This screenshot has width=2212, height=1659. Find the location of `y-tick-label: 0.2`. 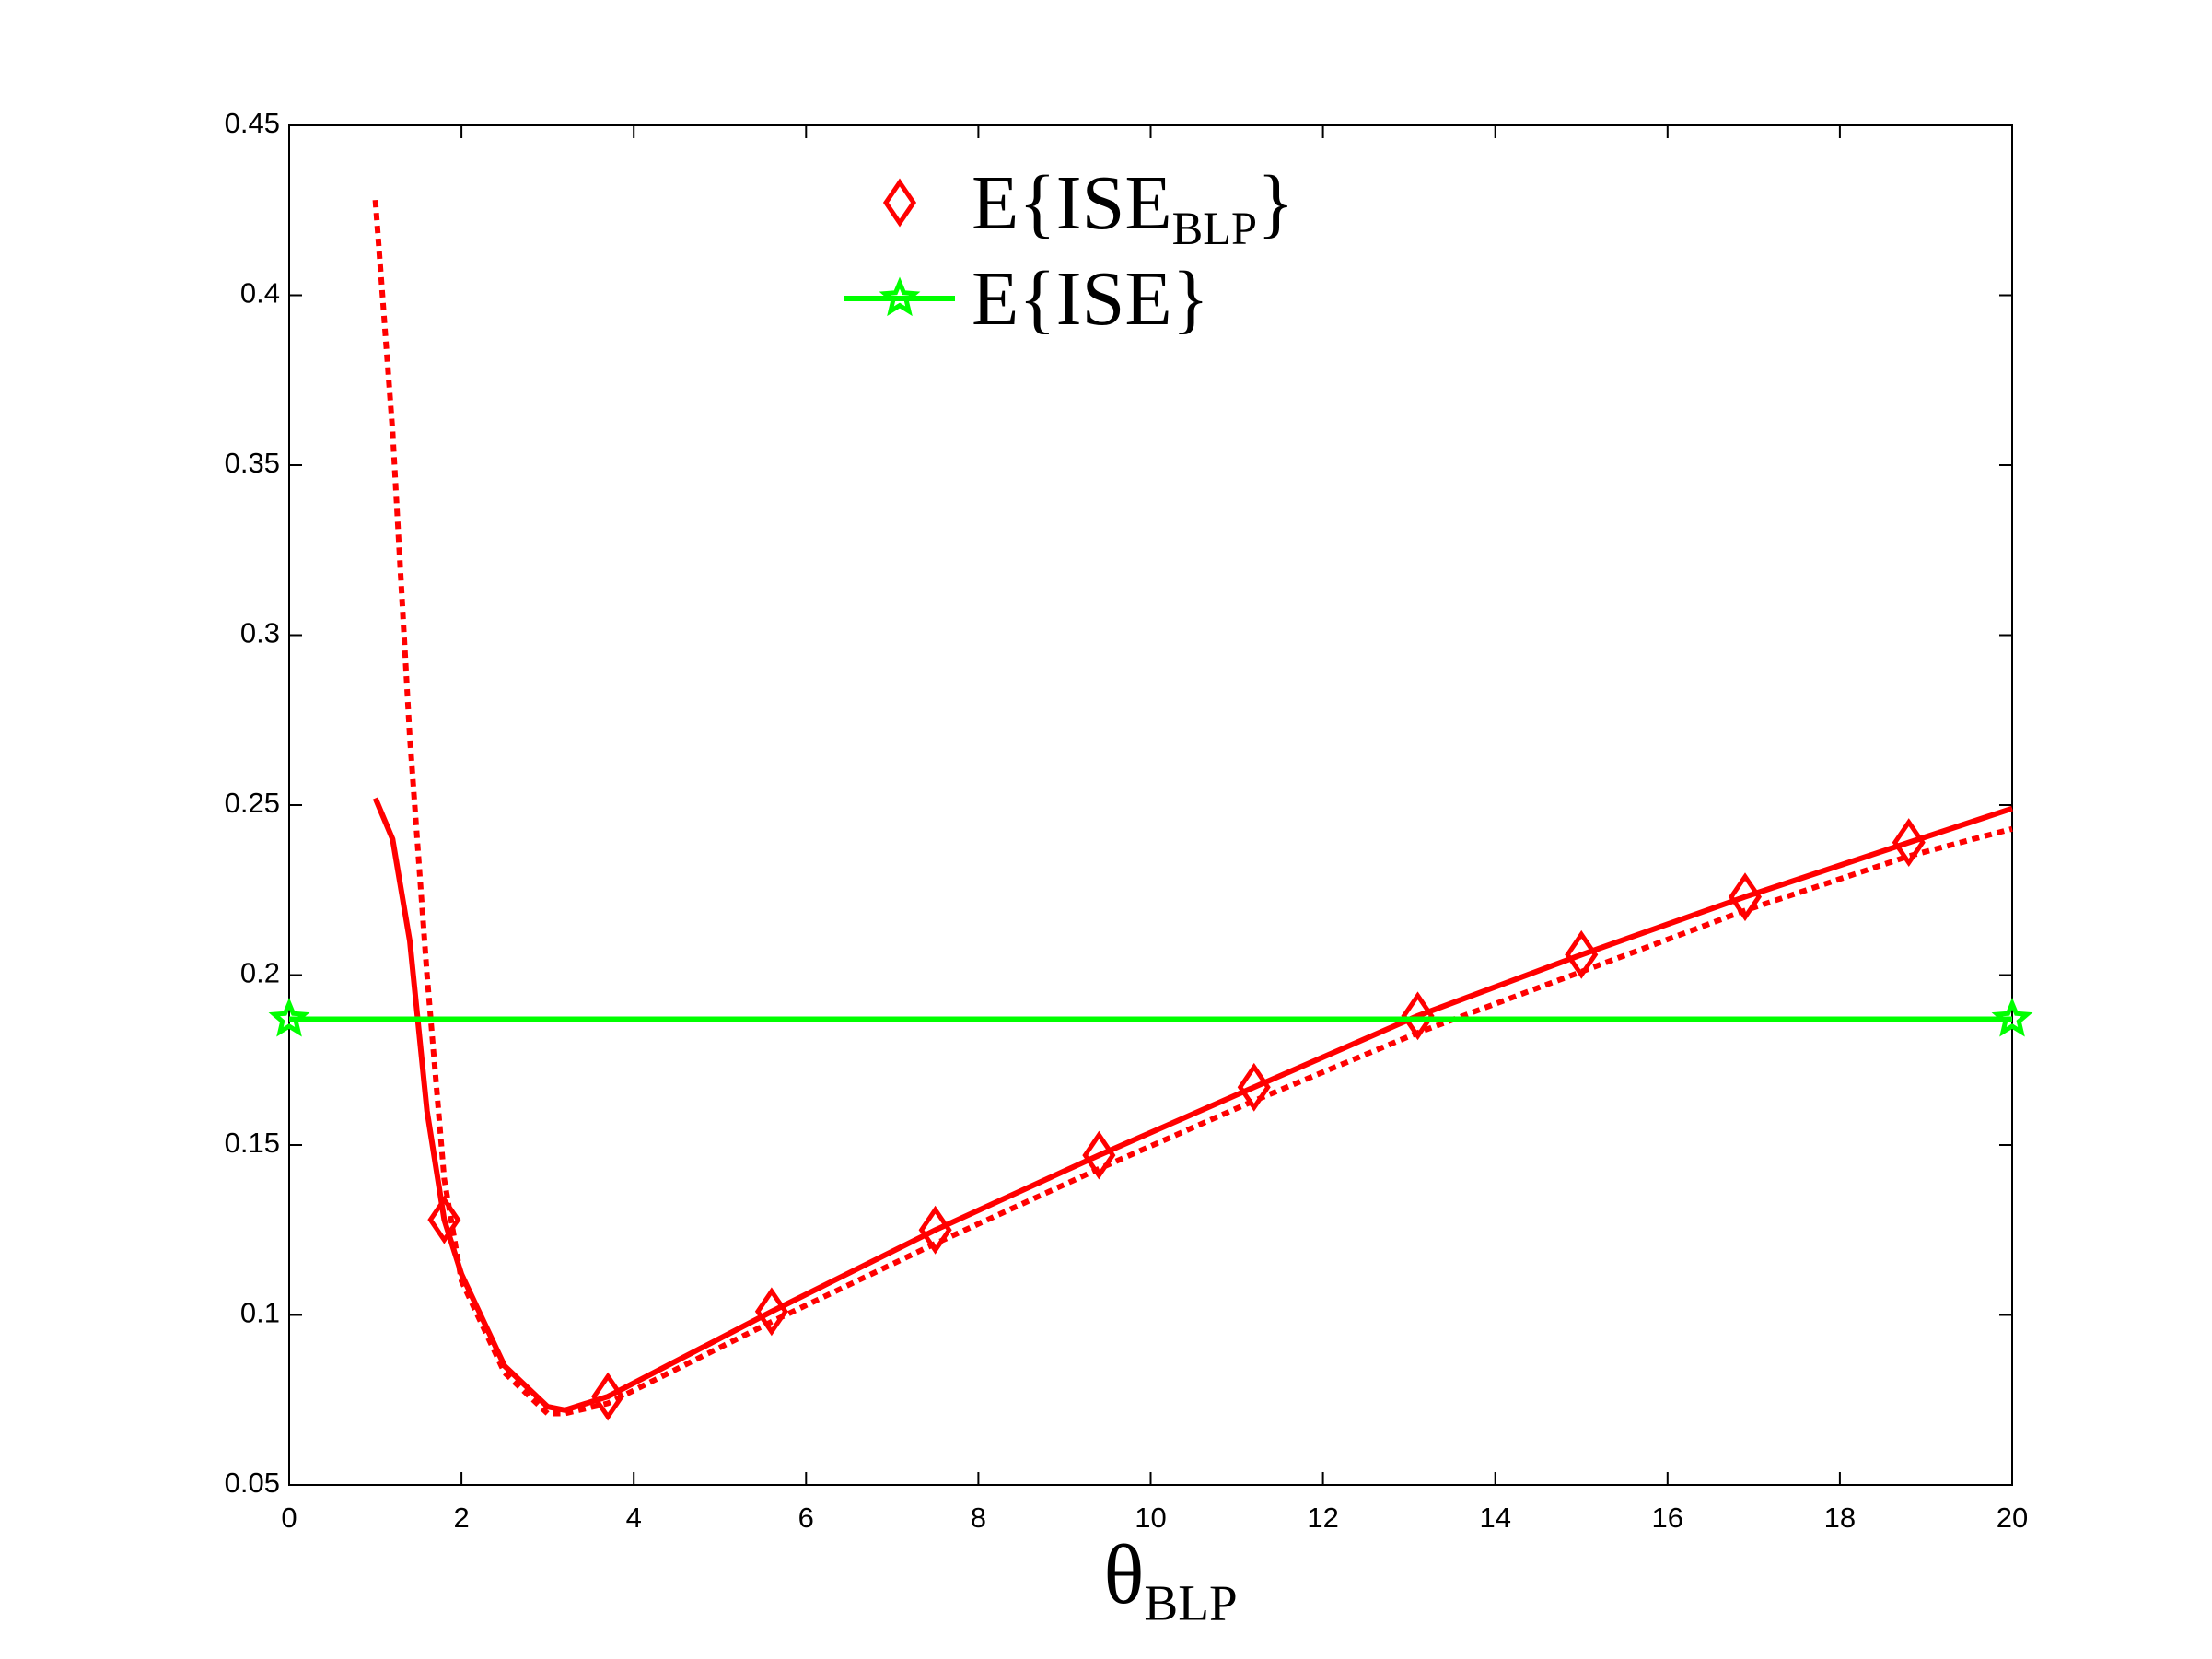

y-tick-label: 0.2 is located at coordinates (260, 973).